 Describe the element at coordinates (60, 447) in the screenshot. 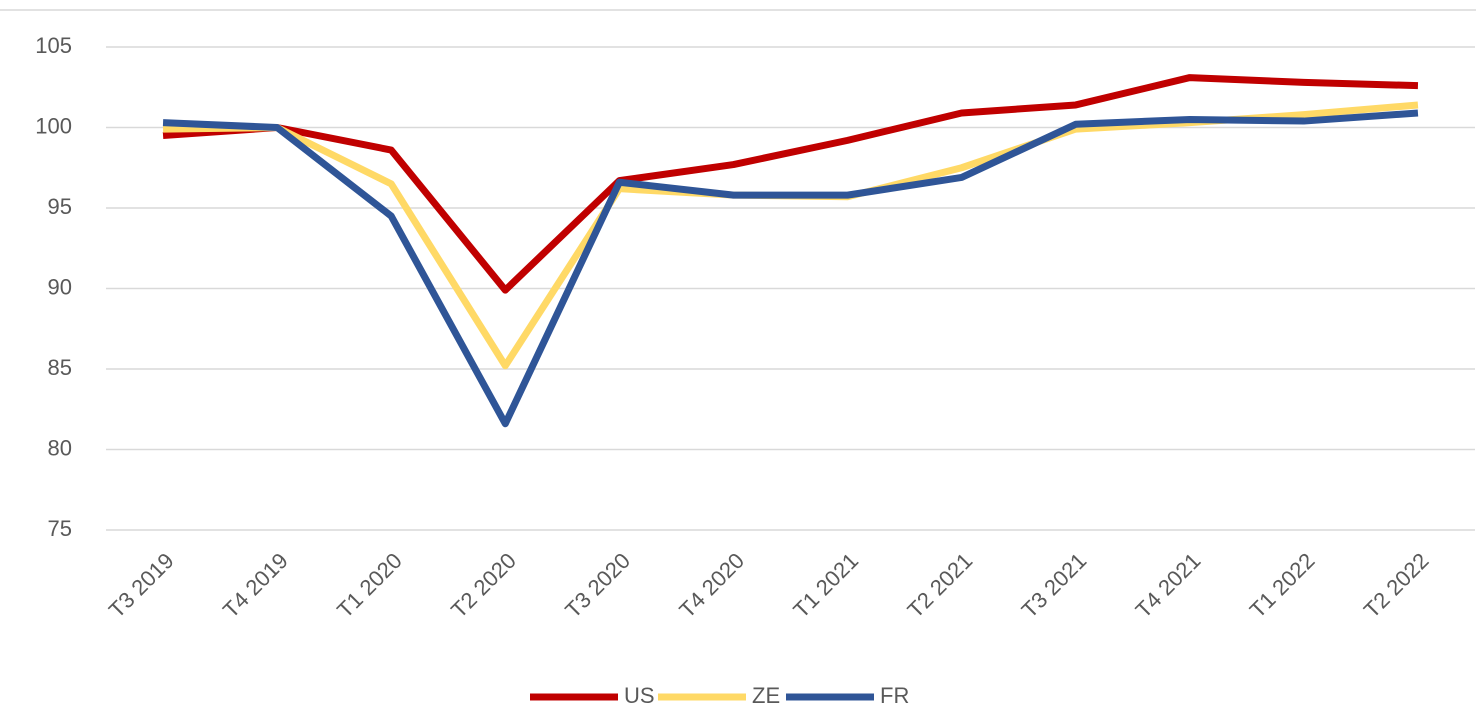

I see `y-tick-label: 80` at that location.